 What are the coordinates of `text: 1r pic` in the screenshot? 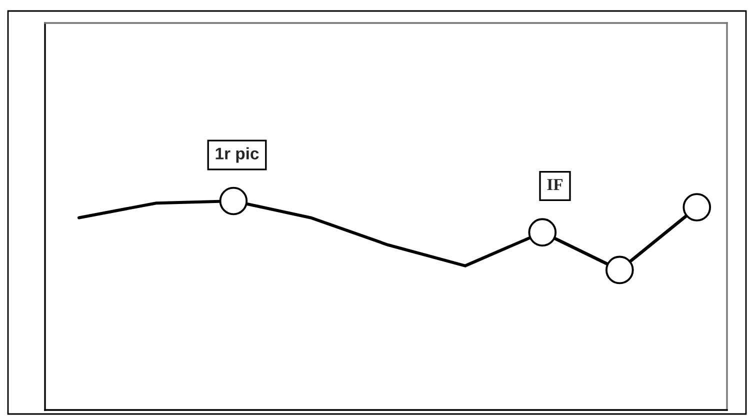 It's located at (237, 155).